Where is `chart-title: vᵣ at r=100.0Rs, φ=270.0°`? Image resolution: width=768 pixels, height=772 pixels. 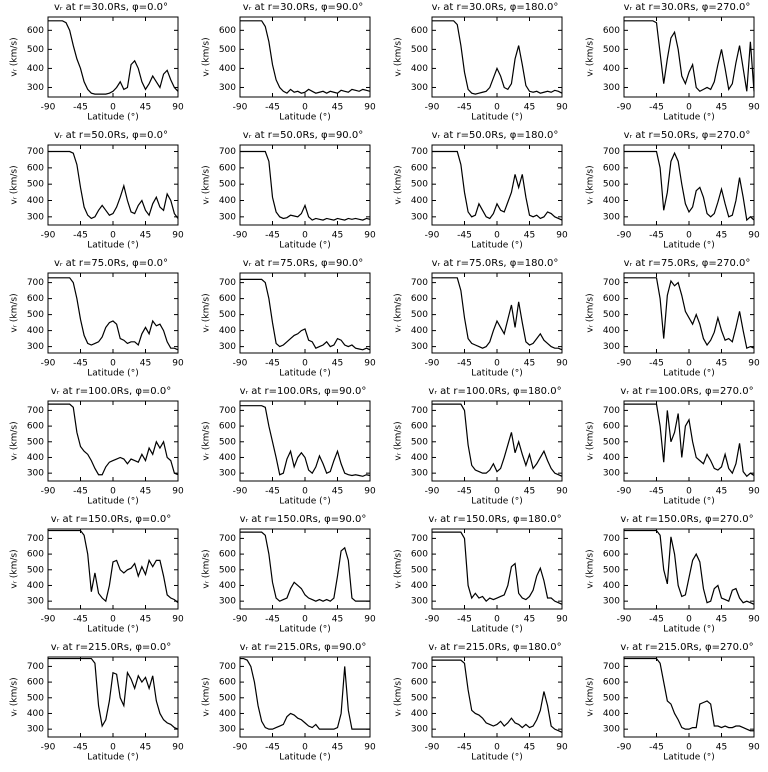 chart-title: vᵣ at r=100.0Rs, φ=270.0° is located at coordinates (686, 391).